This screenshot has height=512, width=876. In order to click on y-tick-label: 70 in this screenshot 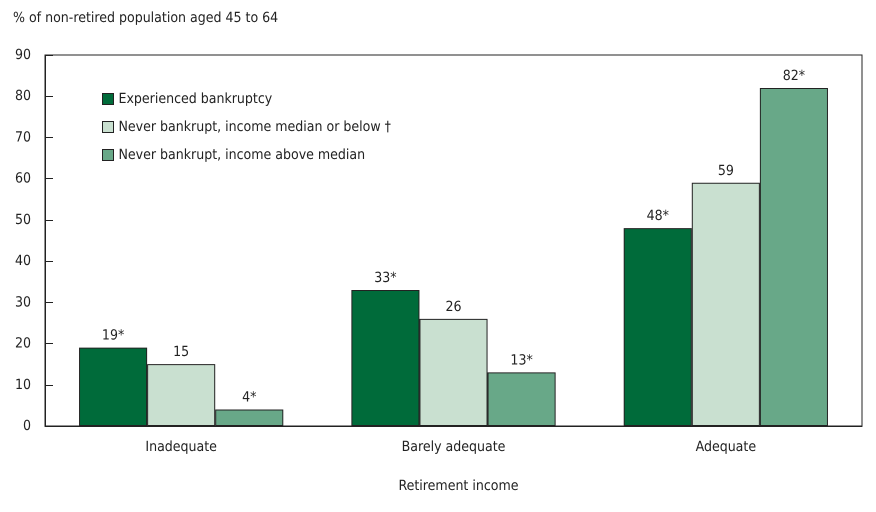, I will do `click(22, 137)`.